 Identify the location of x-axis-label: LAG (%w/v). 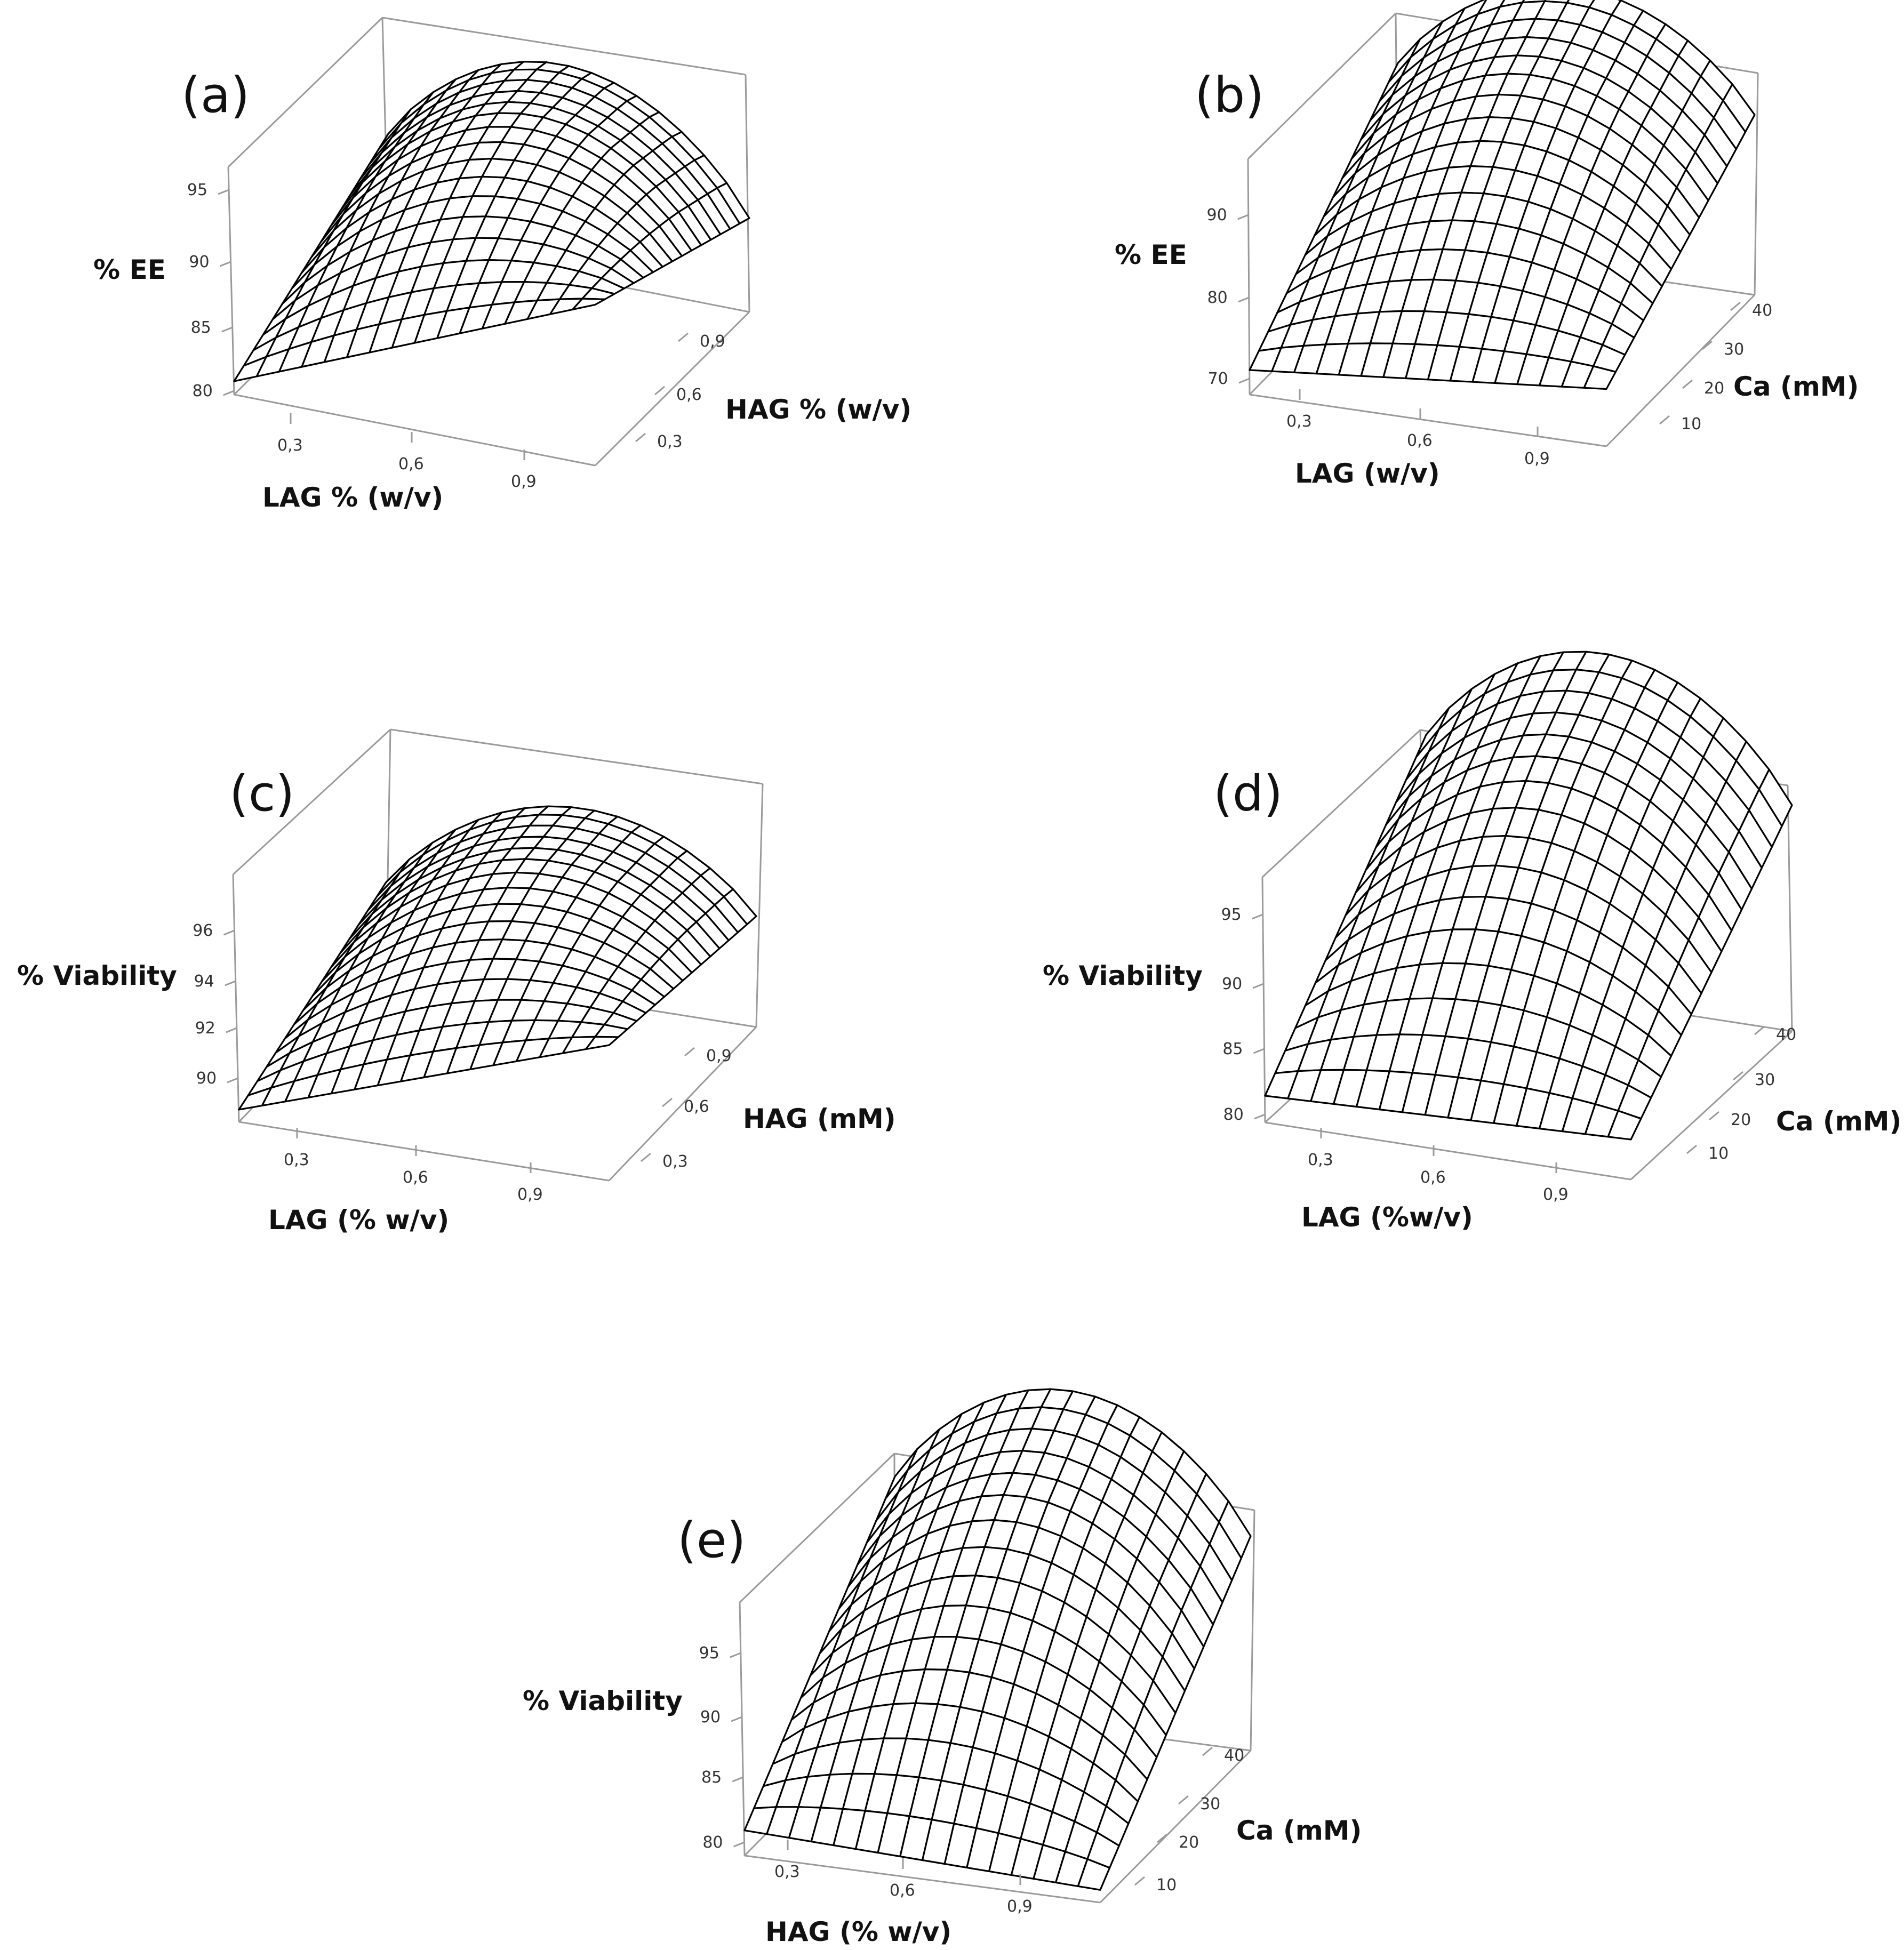
(1387, 1218).